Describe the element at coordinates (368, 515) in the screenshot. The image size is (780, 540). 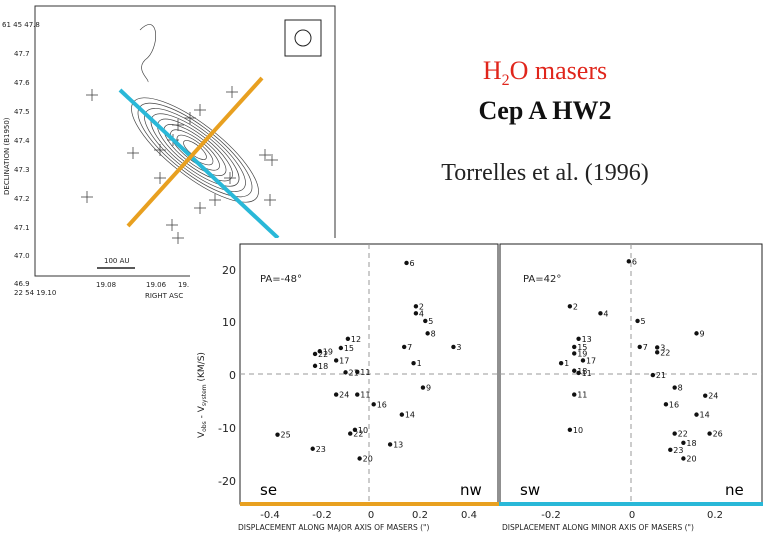
I see `left-xticks: -0.4 -0.2 0 0.2 0.4` at that location.